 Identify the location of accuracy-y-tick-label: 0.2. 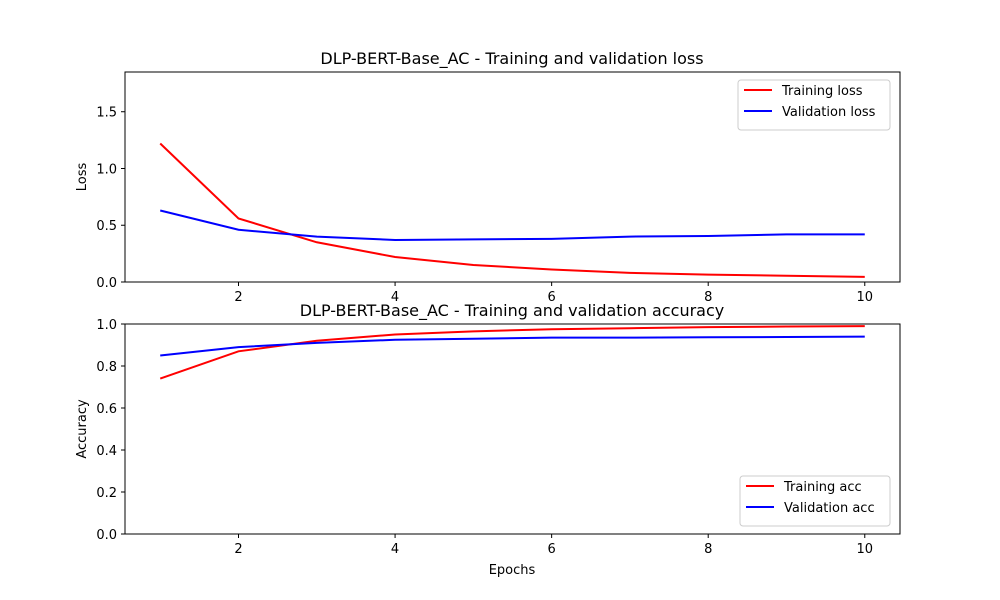
(106, 493).